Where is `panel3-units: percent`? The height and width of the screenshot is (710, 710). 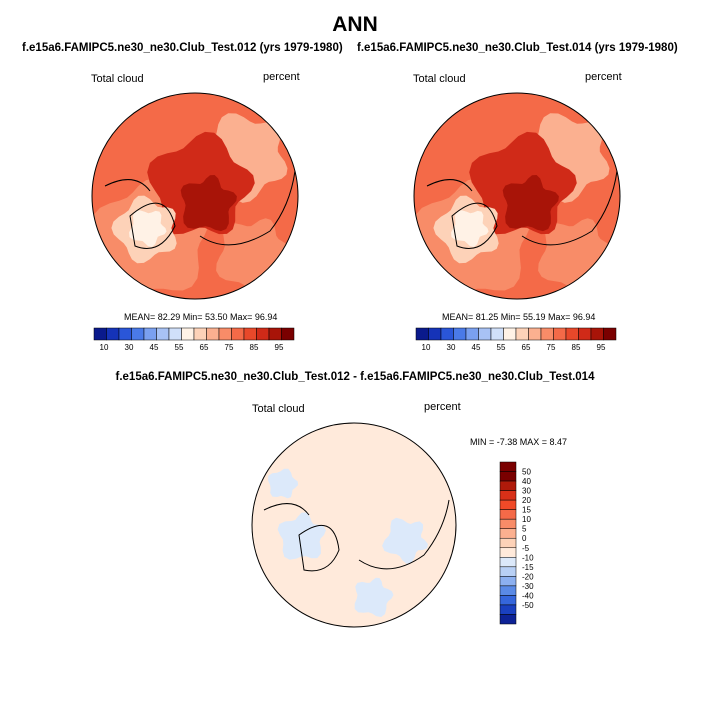
panel3-units: percent is located at coordinates (442, 407).